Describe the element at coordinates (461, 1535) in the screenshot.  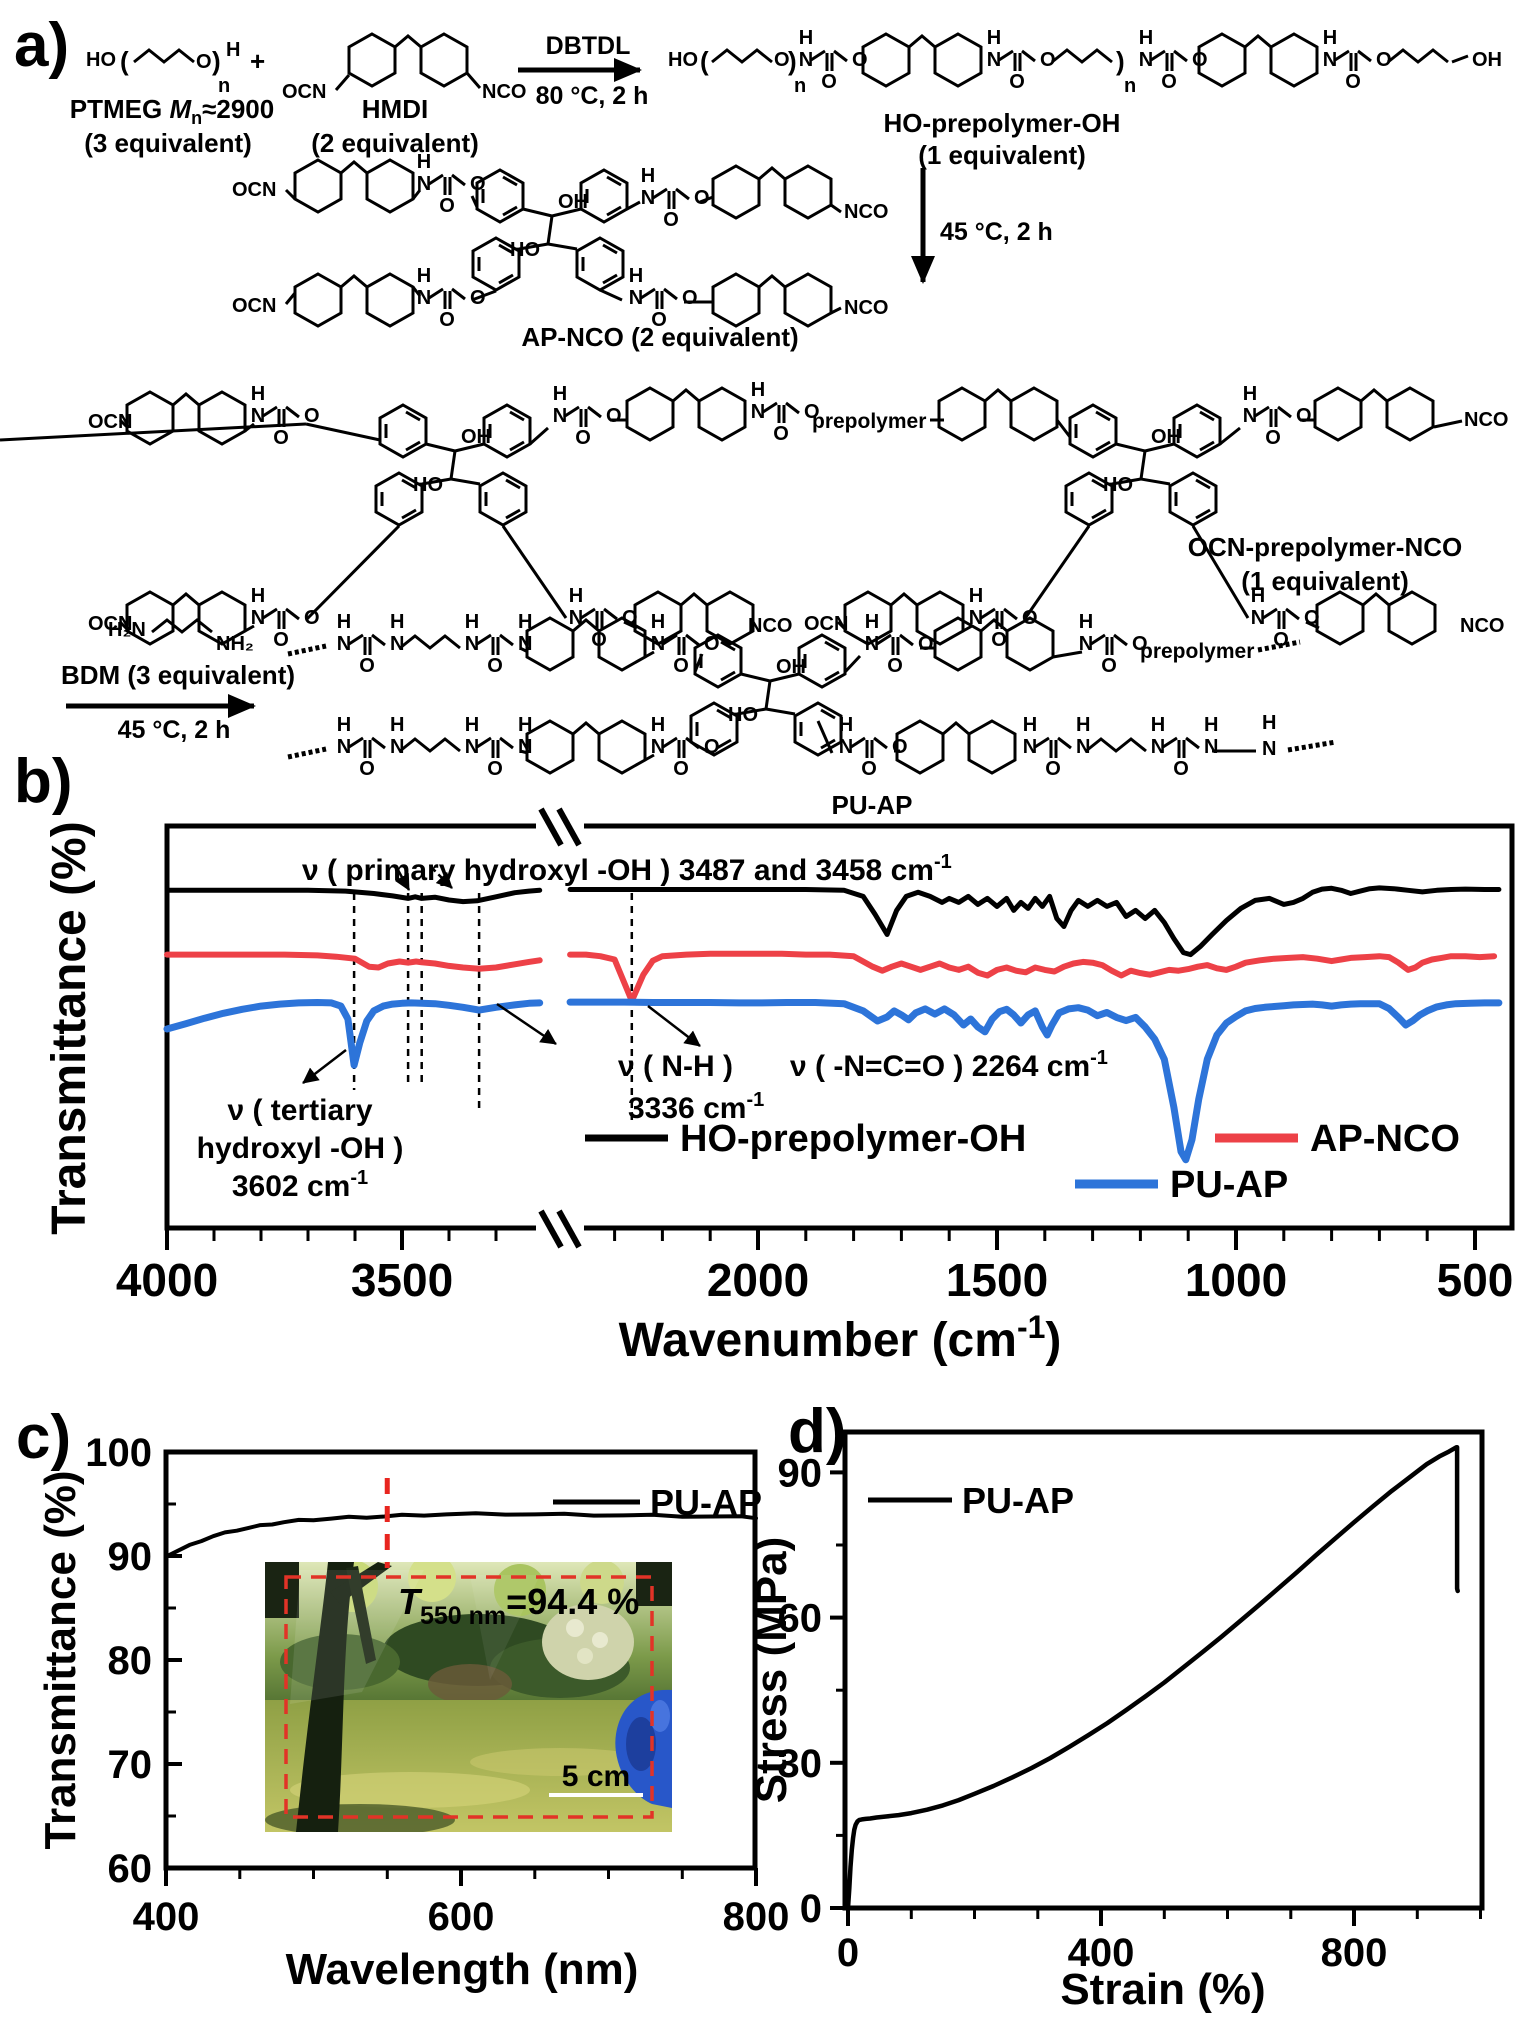
I see `transmittance-curve-pu-ap` at that location.